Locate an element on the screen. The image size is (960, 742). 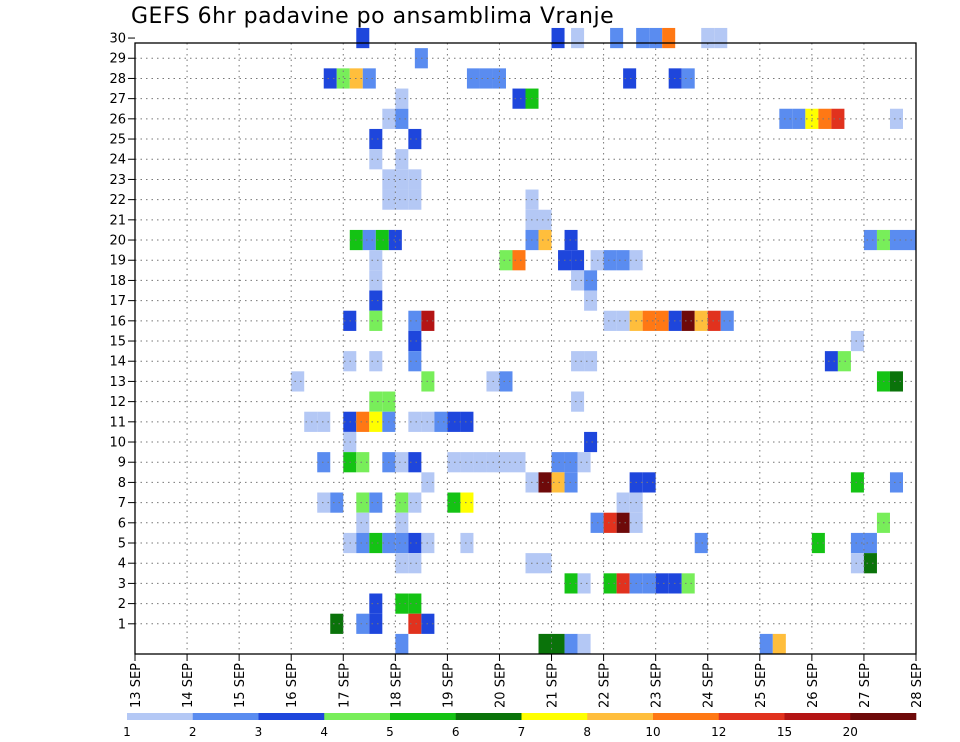
y-tick-label: 14 is located at coordinates (117, 362).